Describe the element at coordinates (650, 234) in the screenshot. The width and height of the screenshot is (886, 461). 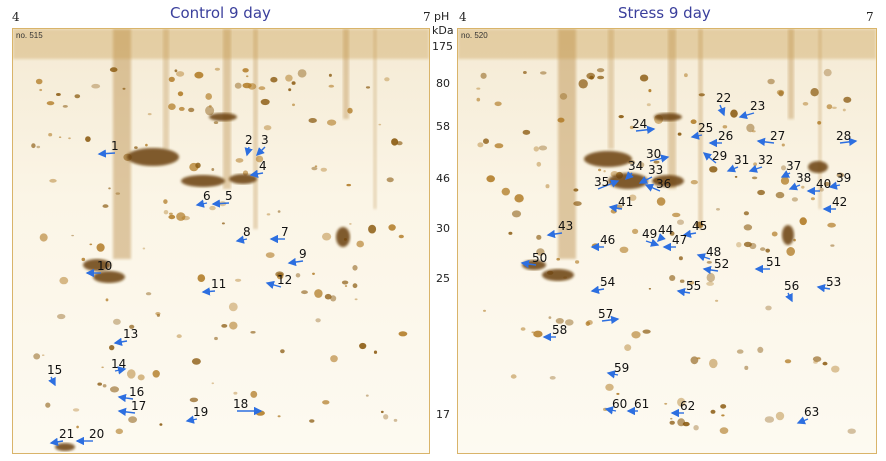
I see `spot-label-49: 49` at that location.